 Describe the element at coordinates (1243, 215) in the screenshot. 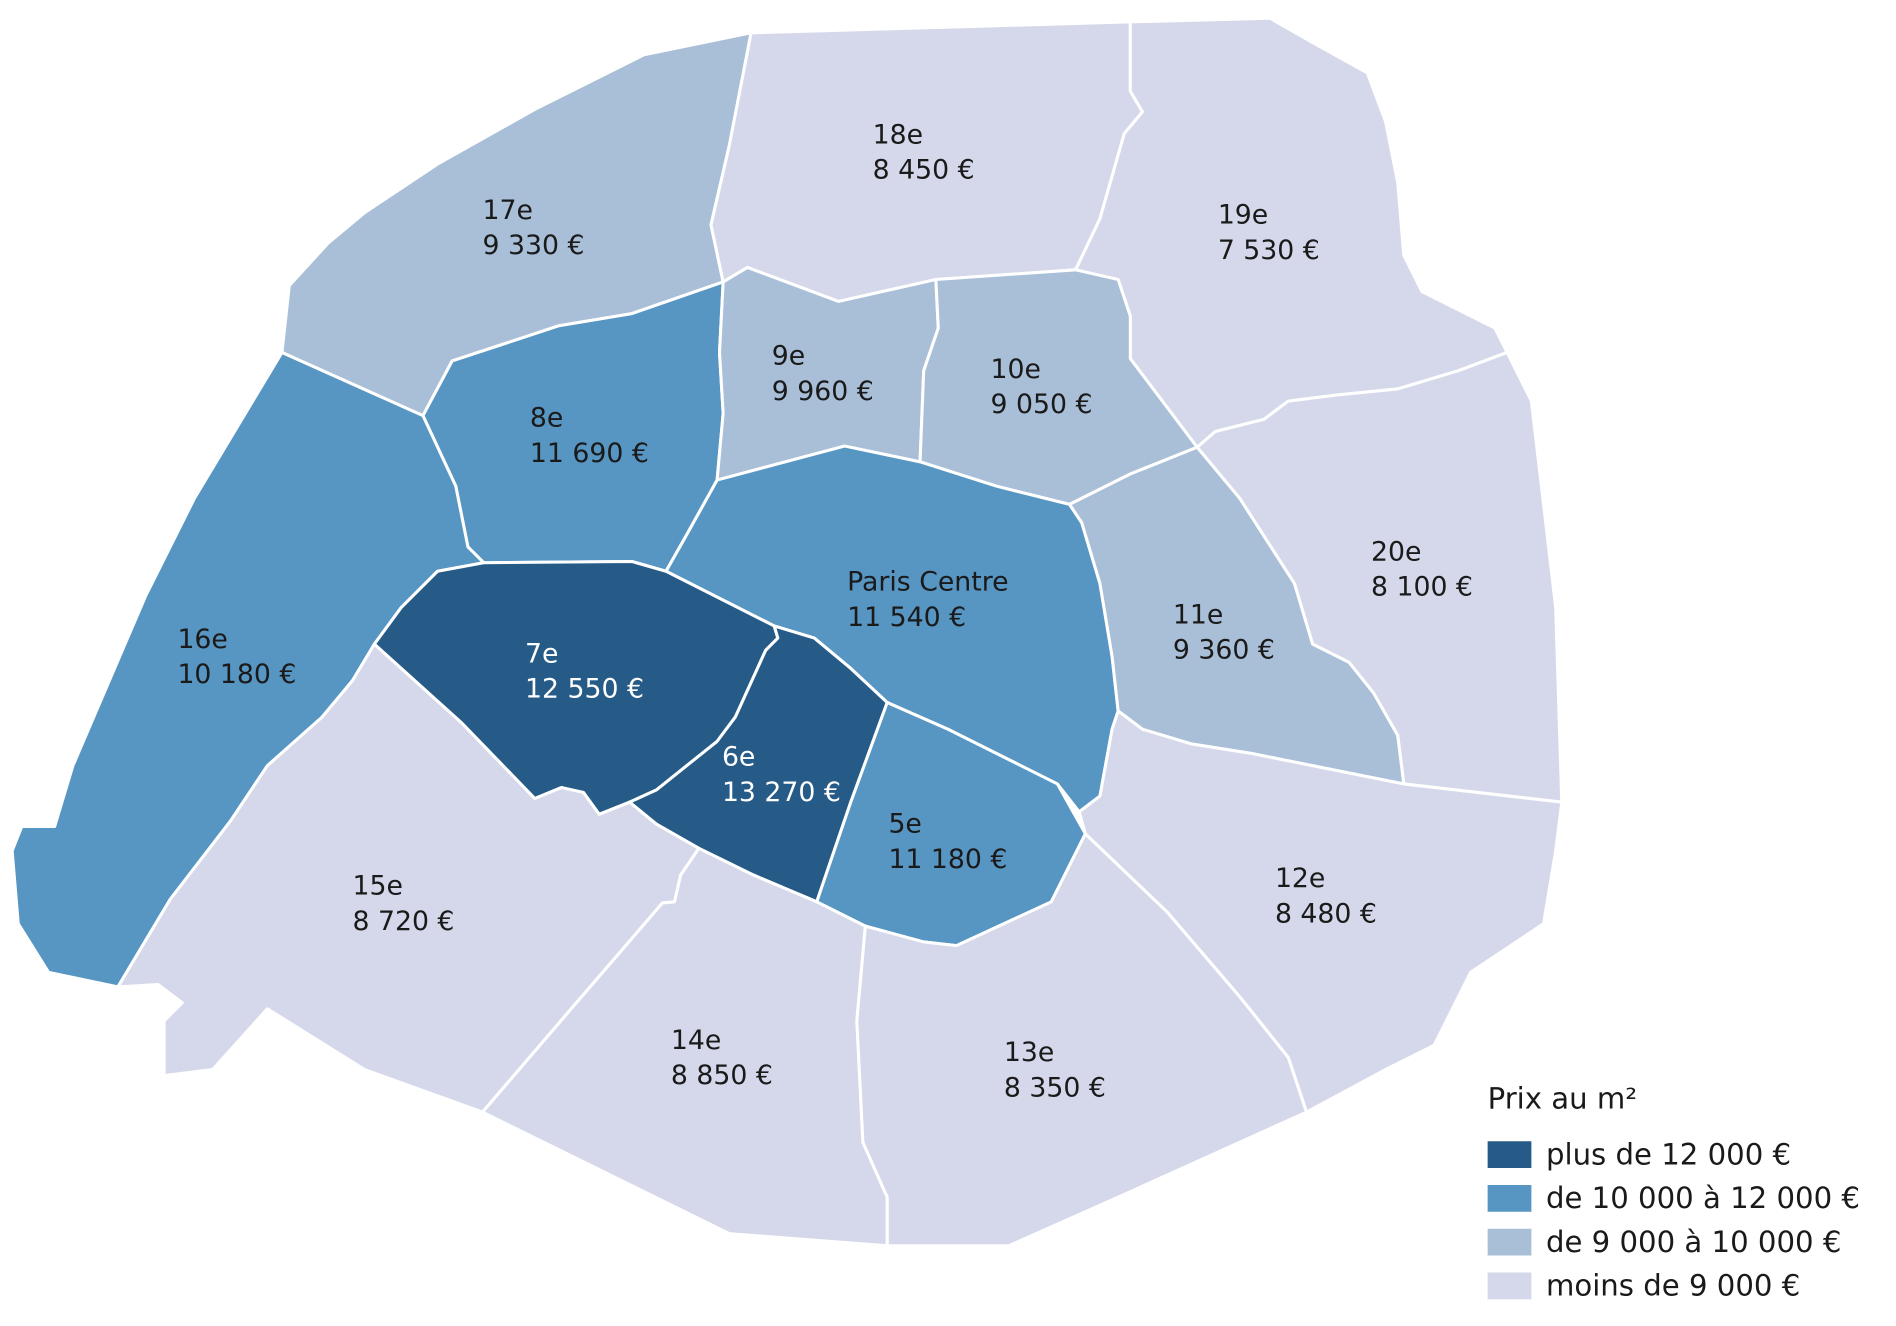

I see `district-name: 19e` at that location.